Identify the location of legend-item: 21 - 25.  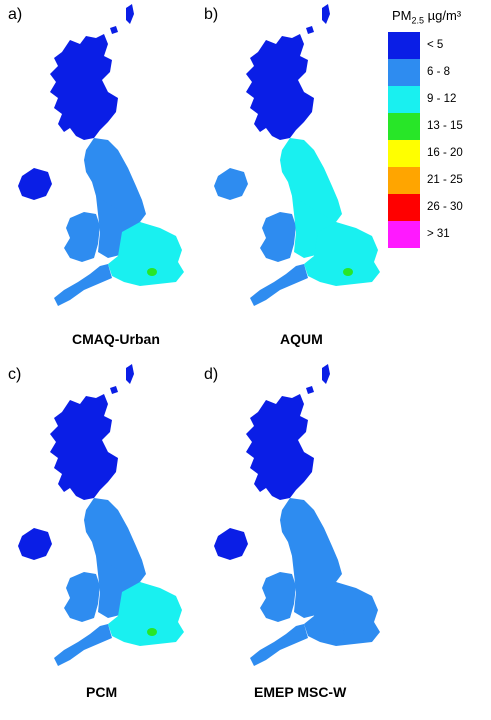
(438, 180).